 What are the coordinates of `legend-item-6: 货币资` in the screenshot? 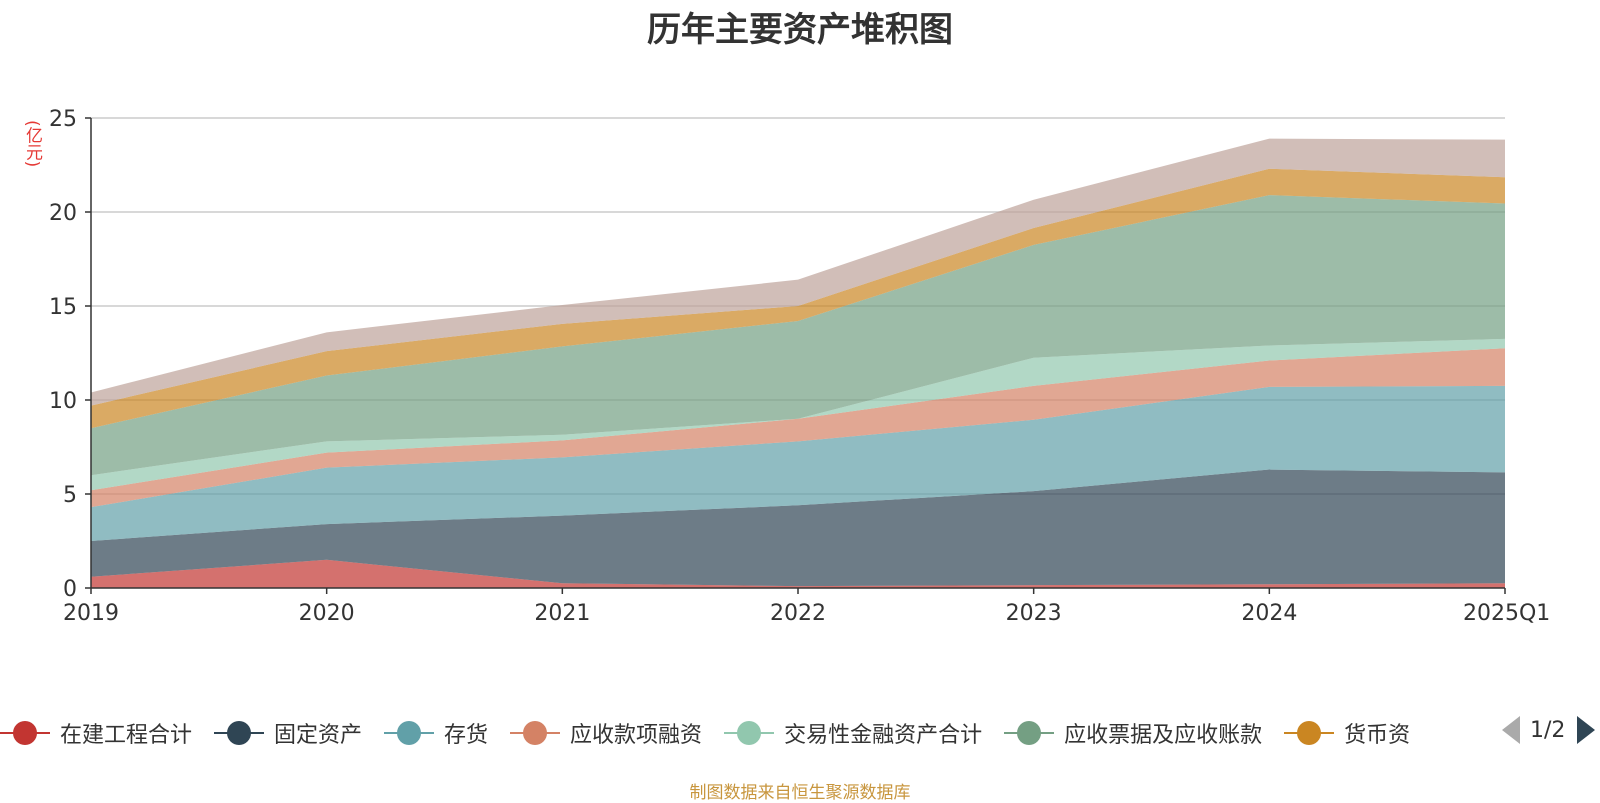 It's located at (1347, 733).